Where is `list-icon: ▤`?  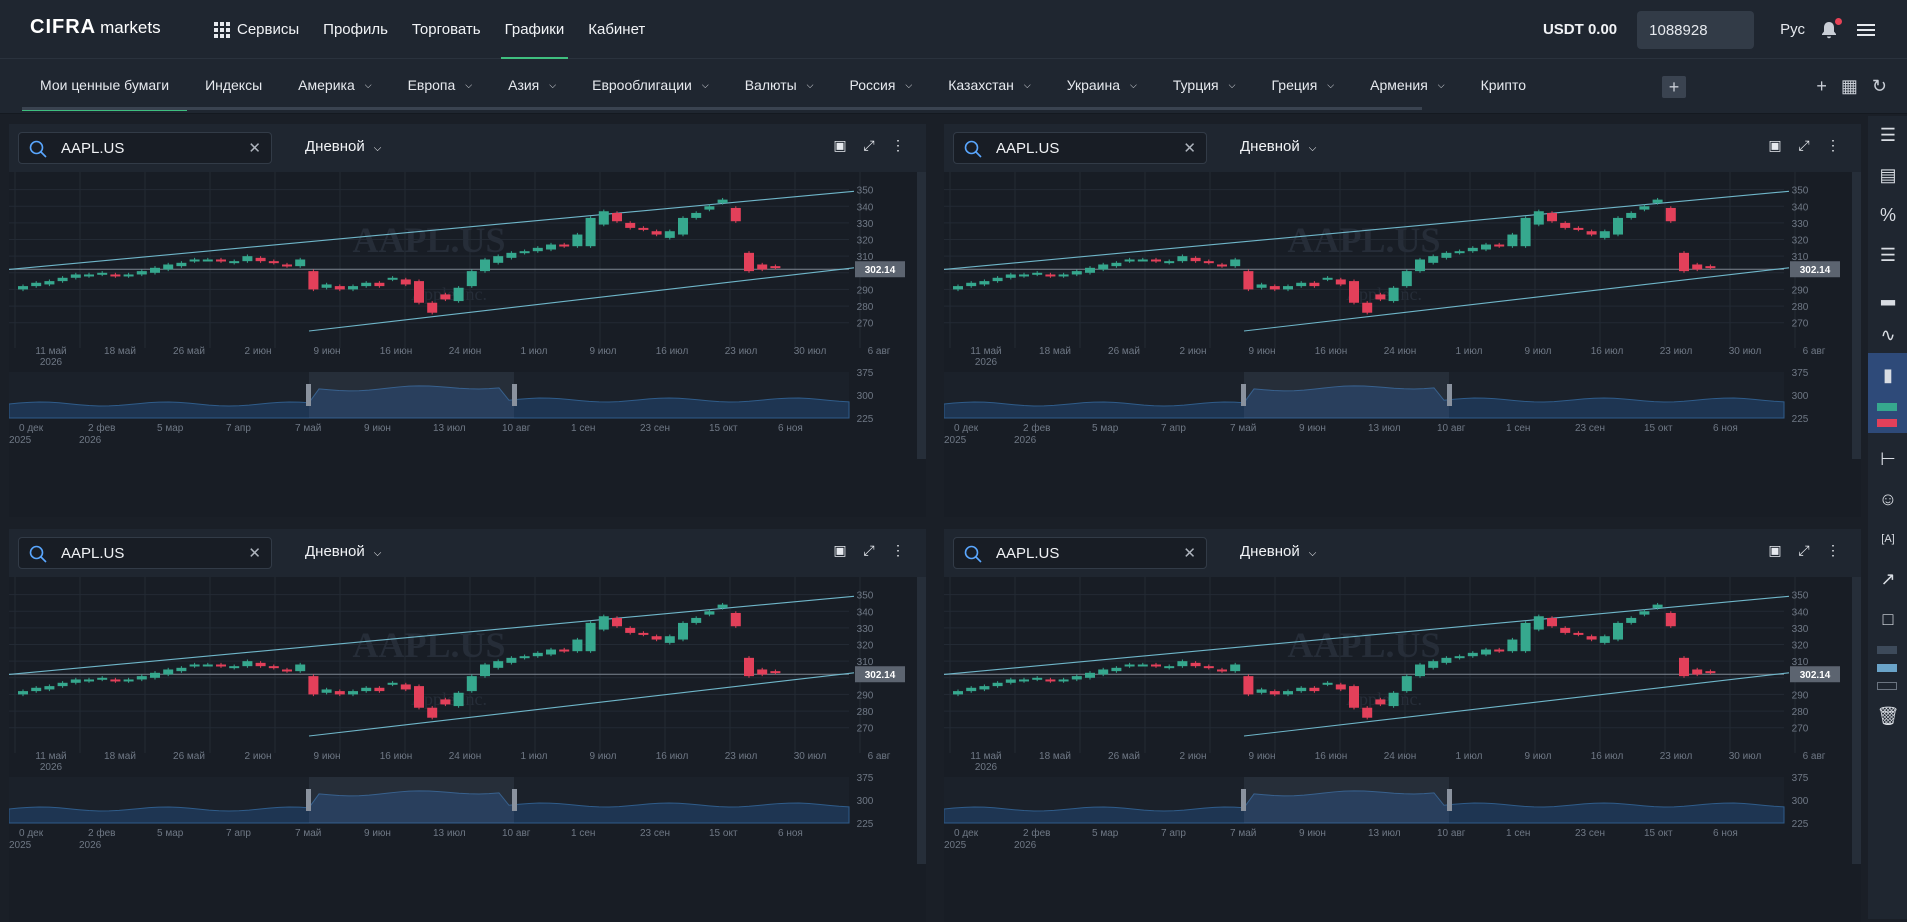
list-icon: ▤ is located at coordinates (1888, 175).